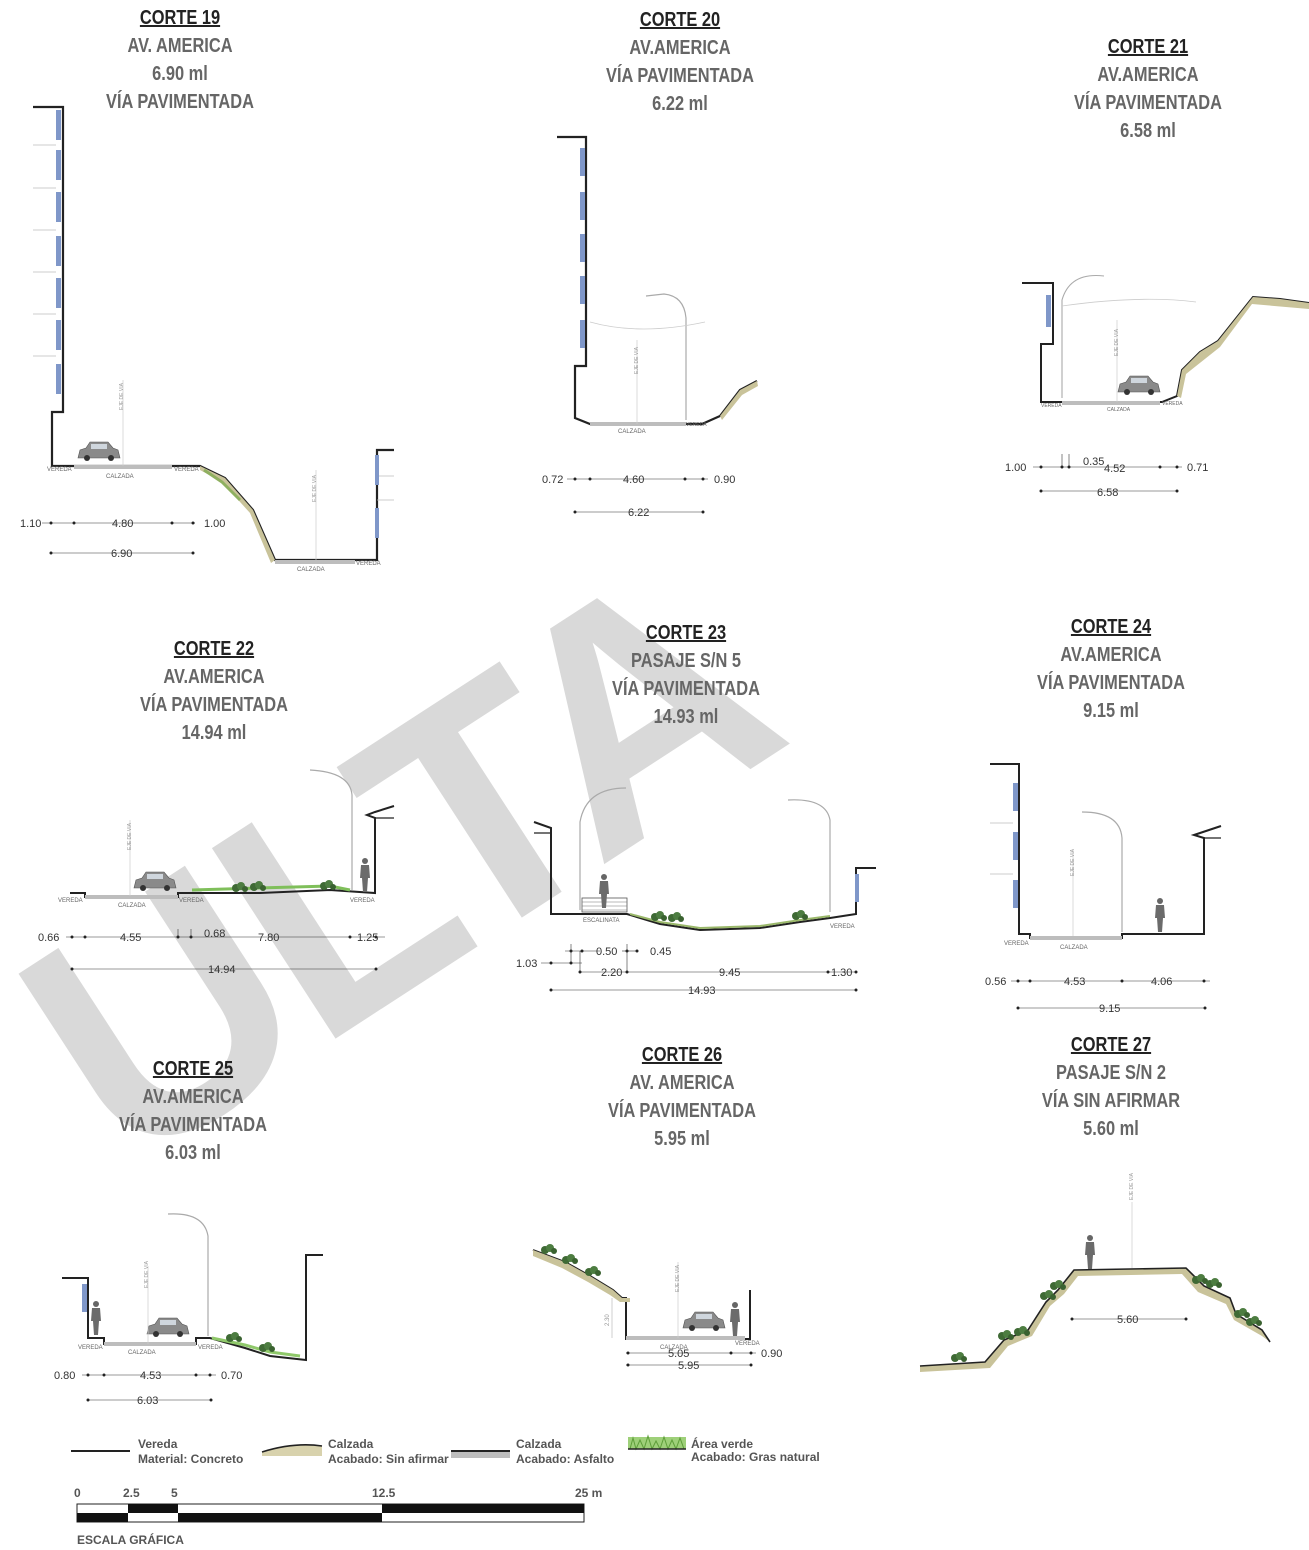  I want to click on section-number: CORTE 21, so click(1148, 47).